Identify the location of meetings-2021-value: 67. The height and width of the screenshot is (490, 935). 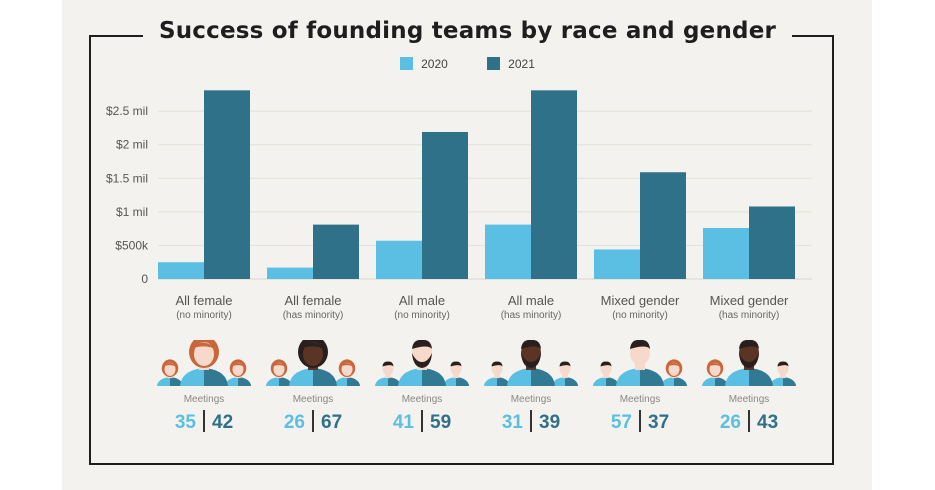
(332, 422).